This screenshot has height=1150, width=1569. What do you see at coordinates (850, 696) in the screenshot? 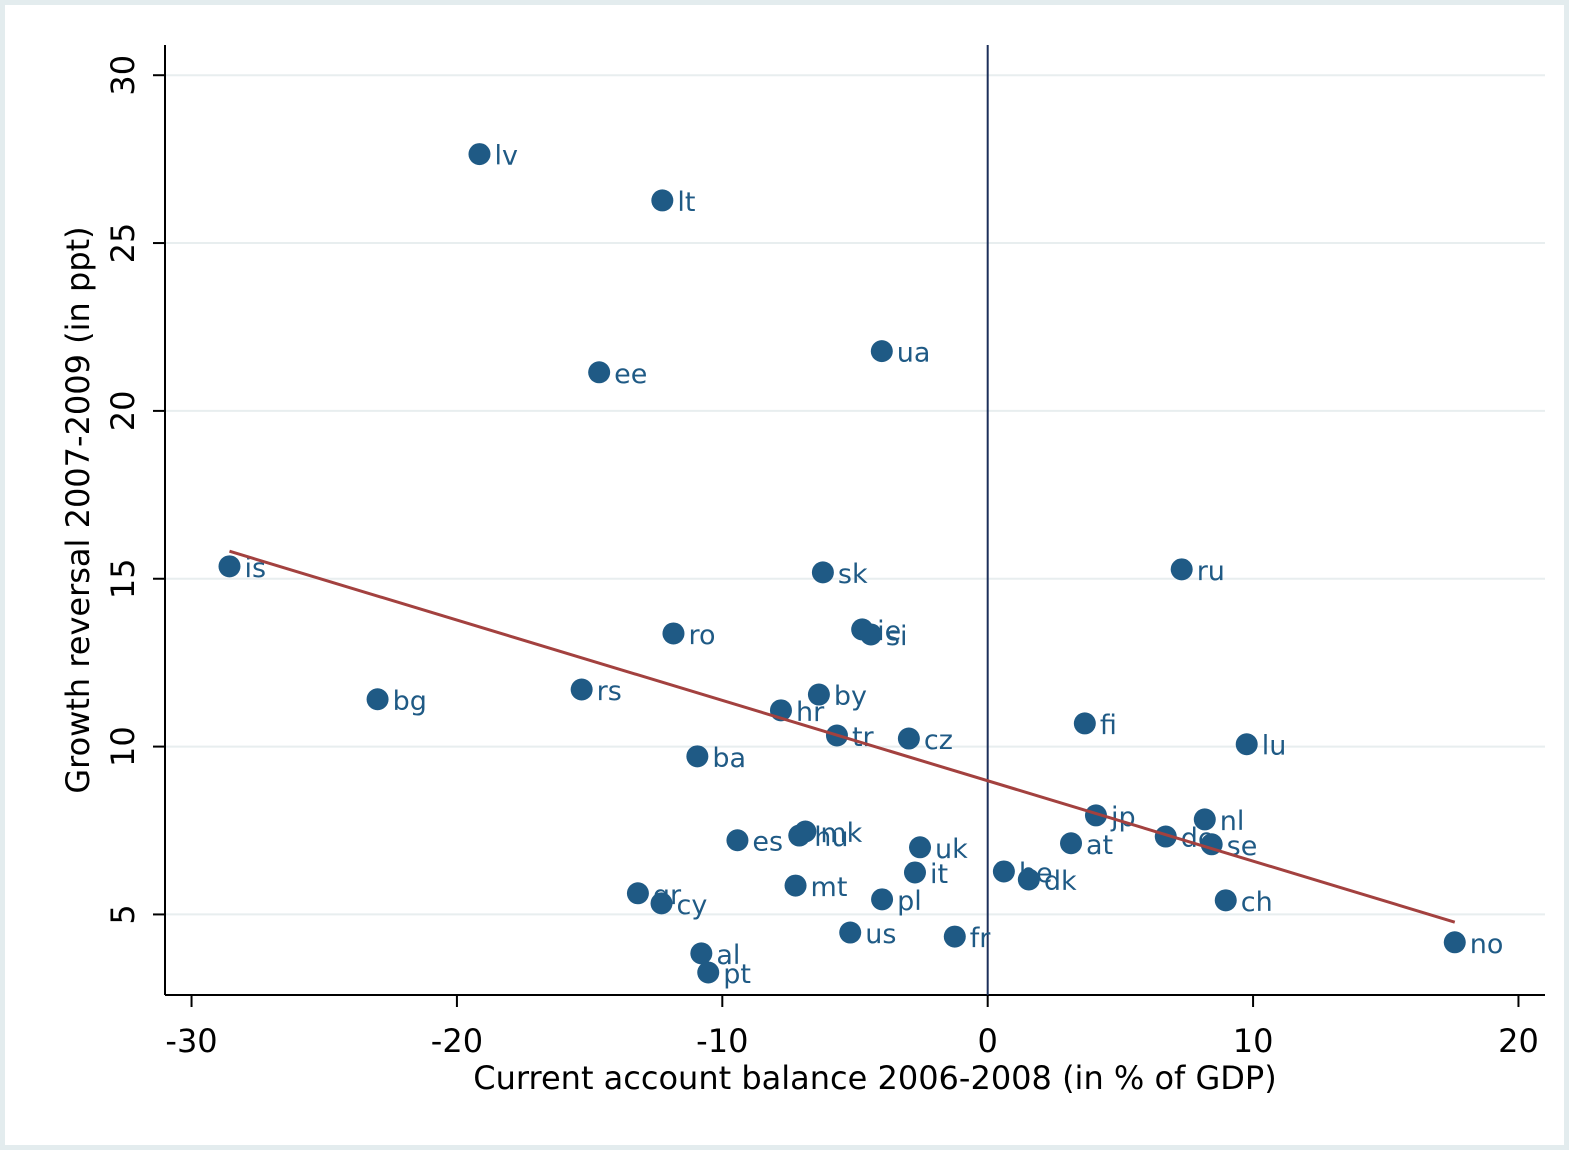
I see `point-label: by` at bounding box center [850, 696].